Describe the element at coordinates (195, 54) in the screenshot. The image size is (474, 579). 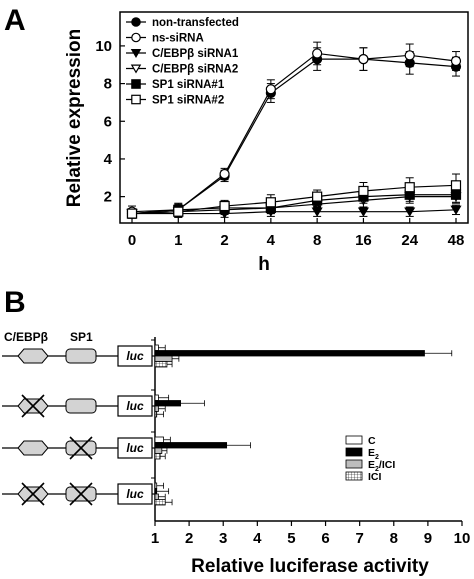
I see `legend-label: C/EBPβ siRNA1` at that location.